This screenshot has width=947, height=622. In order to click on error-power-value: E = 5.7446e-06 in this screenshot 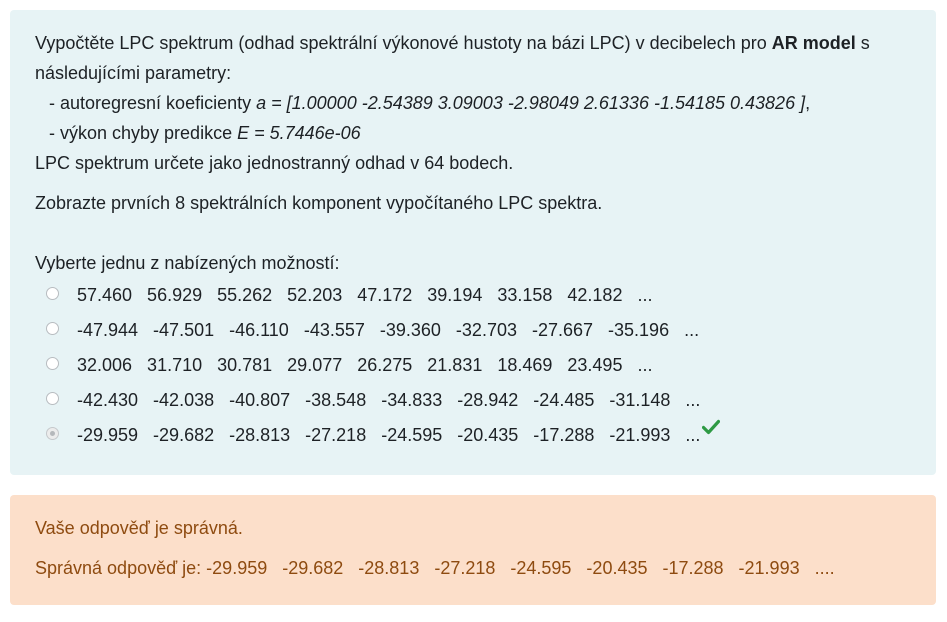, I will do `click(299, 133)`.